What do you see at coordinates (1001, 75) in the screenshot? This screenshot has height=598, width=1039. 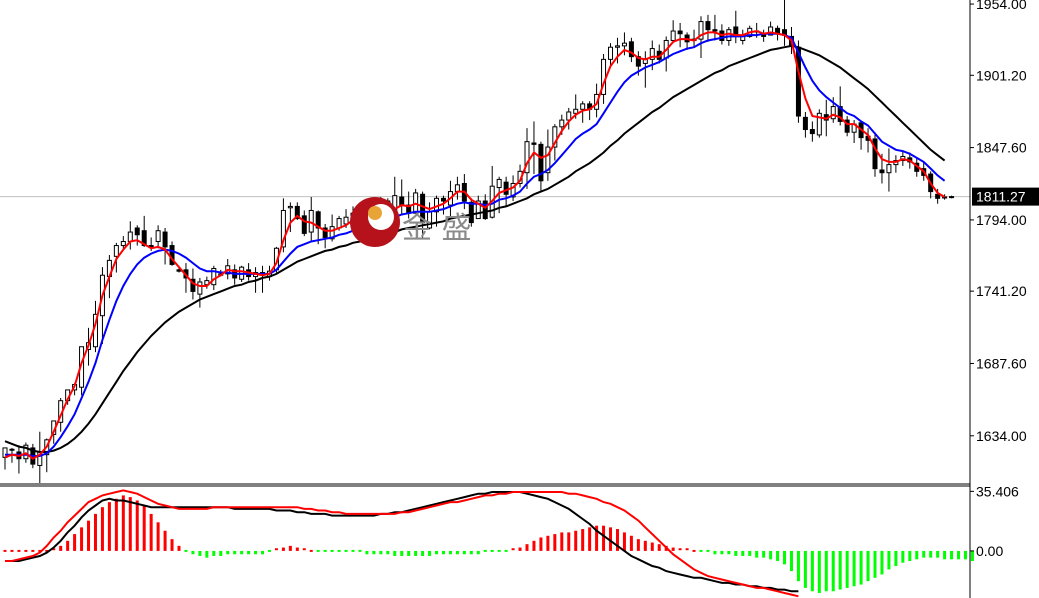 I see `y-tick-label: 1901.20` at bounding box center [1001, 75].